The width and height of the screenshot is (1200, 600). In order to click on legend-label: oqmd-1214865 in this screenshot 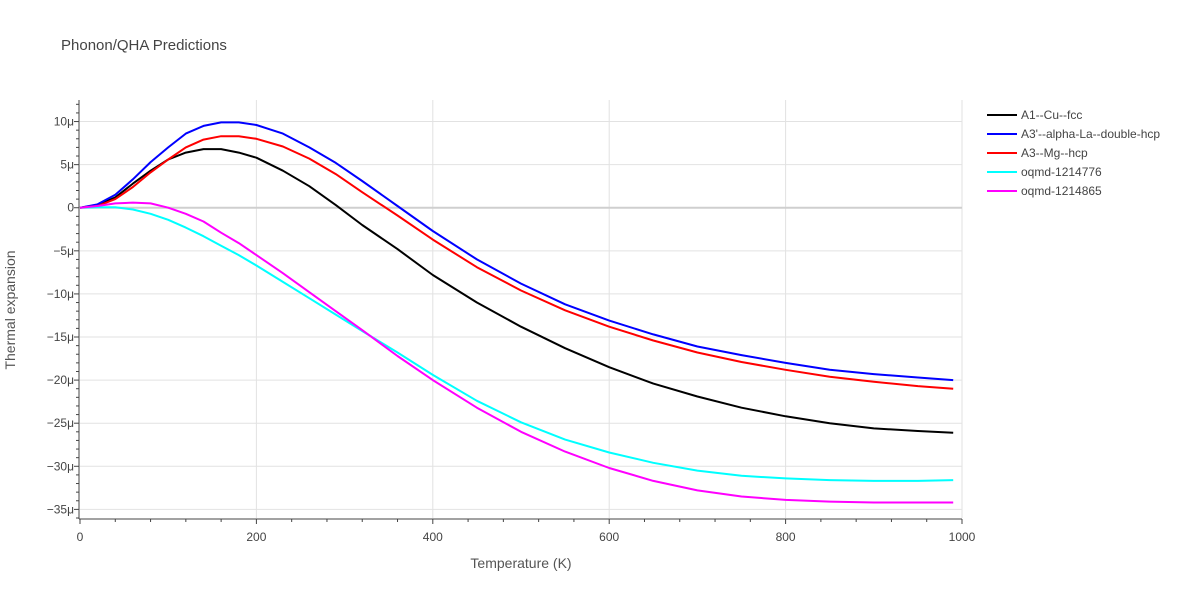, I will do `click(1061, 191)`.